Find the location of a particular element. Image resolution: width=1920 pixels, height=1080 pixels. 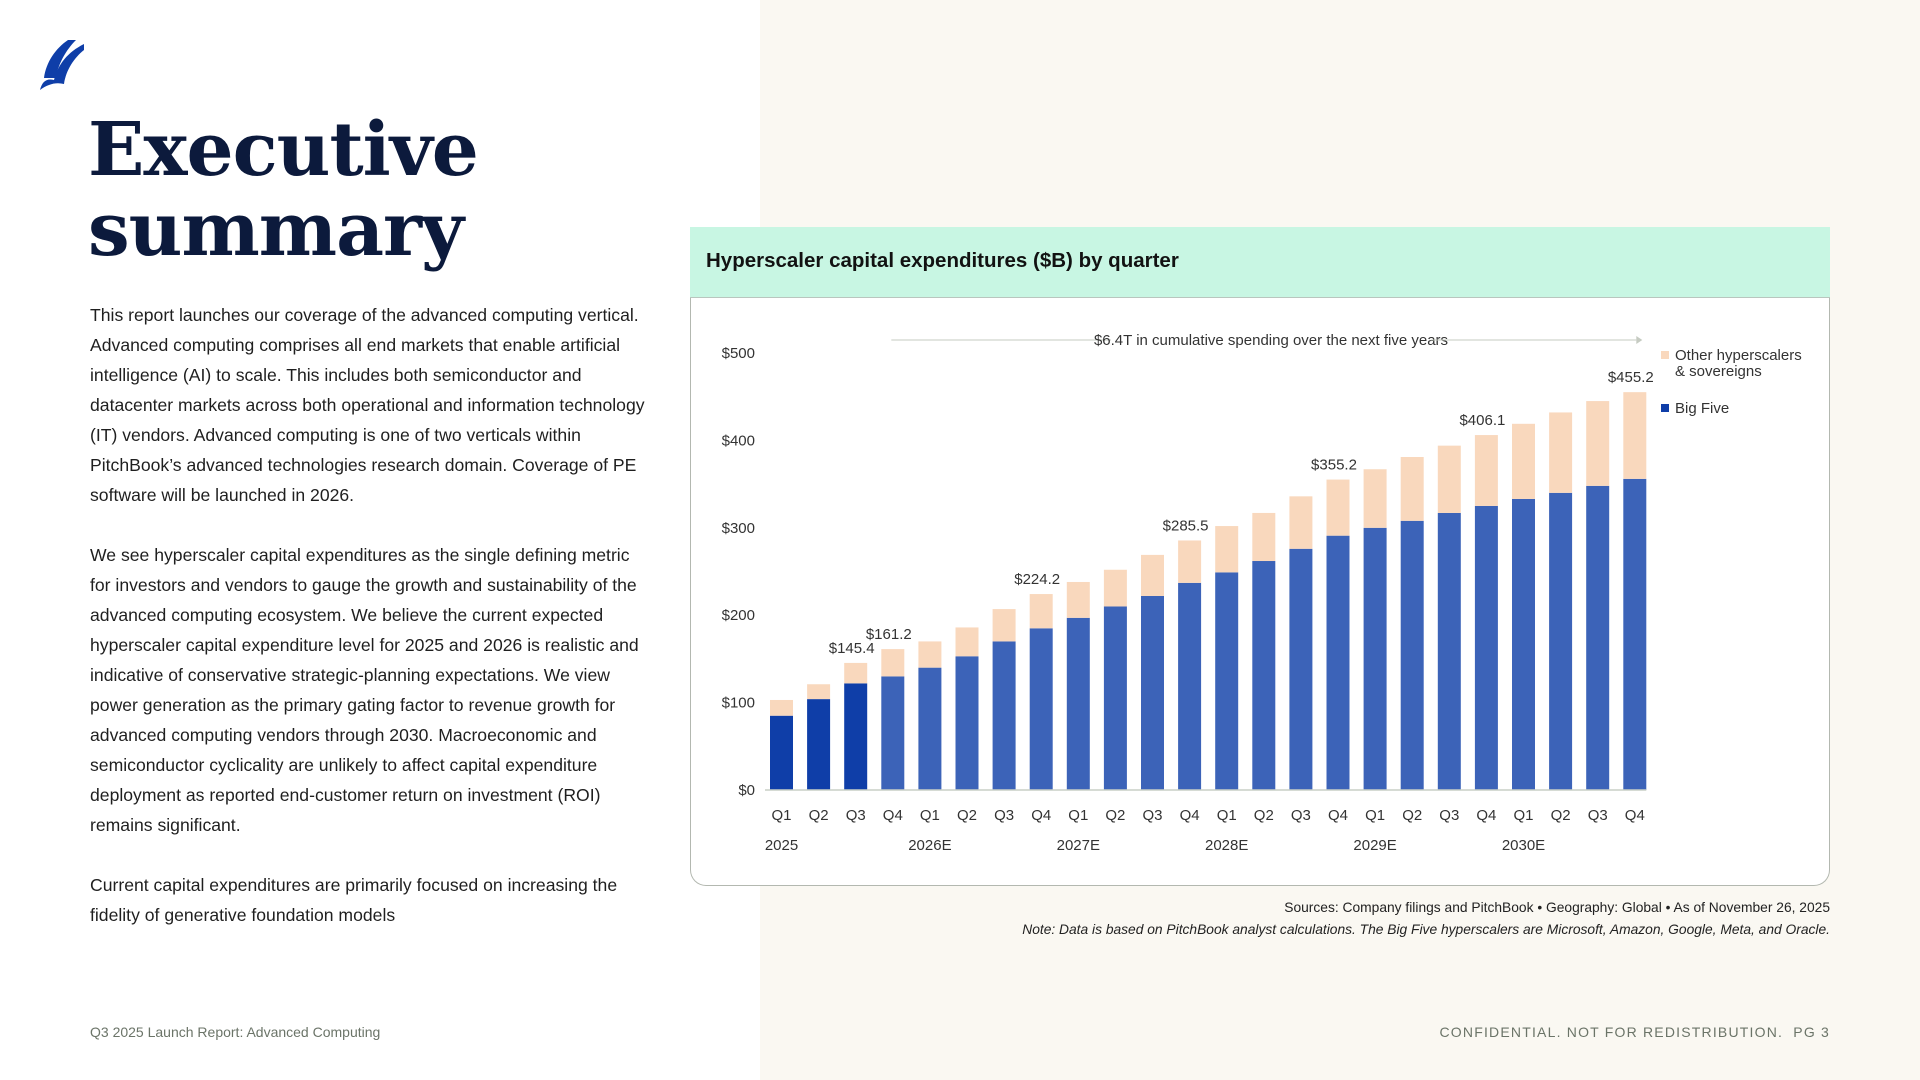

x-year-label: 2028E is located at coordinates (1226, 845).